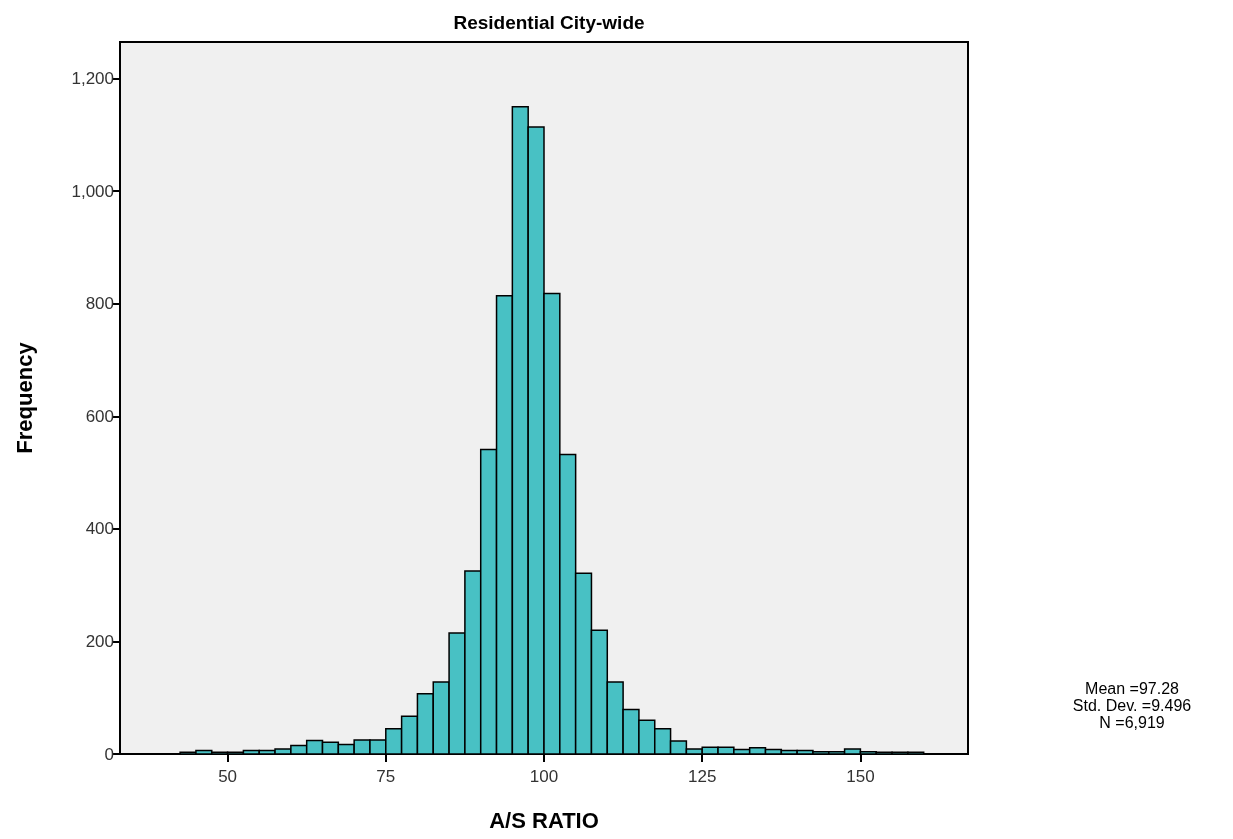 The image size is (1233, 839). What do you see at coordinates (99, 641) in the screenshot?
I see `y-tick-label: 200` at bounding box center [99, 641].